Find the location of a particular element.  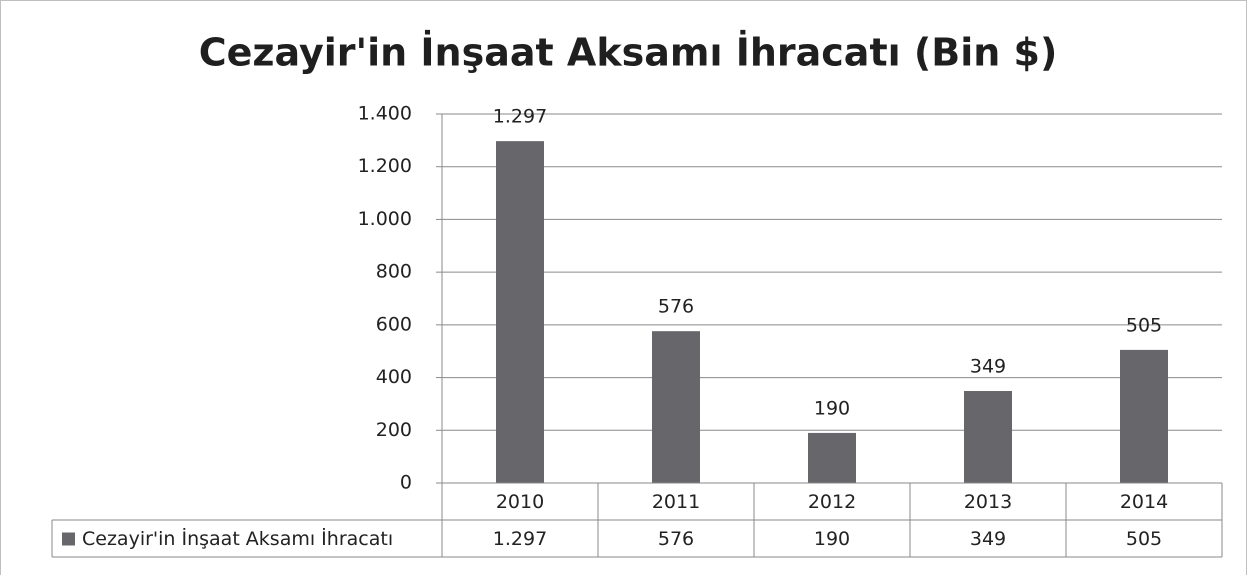

table-value: 505 is located at coordinates (1144, 539).